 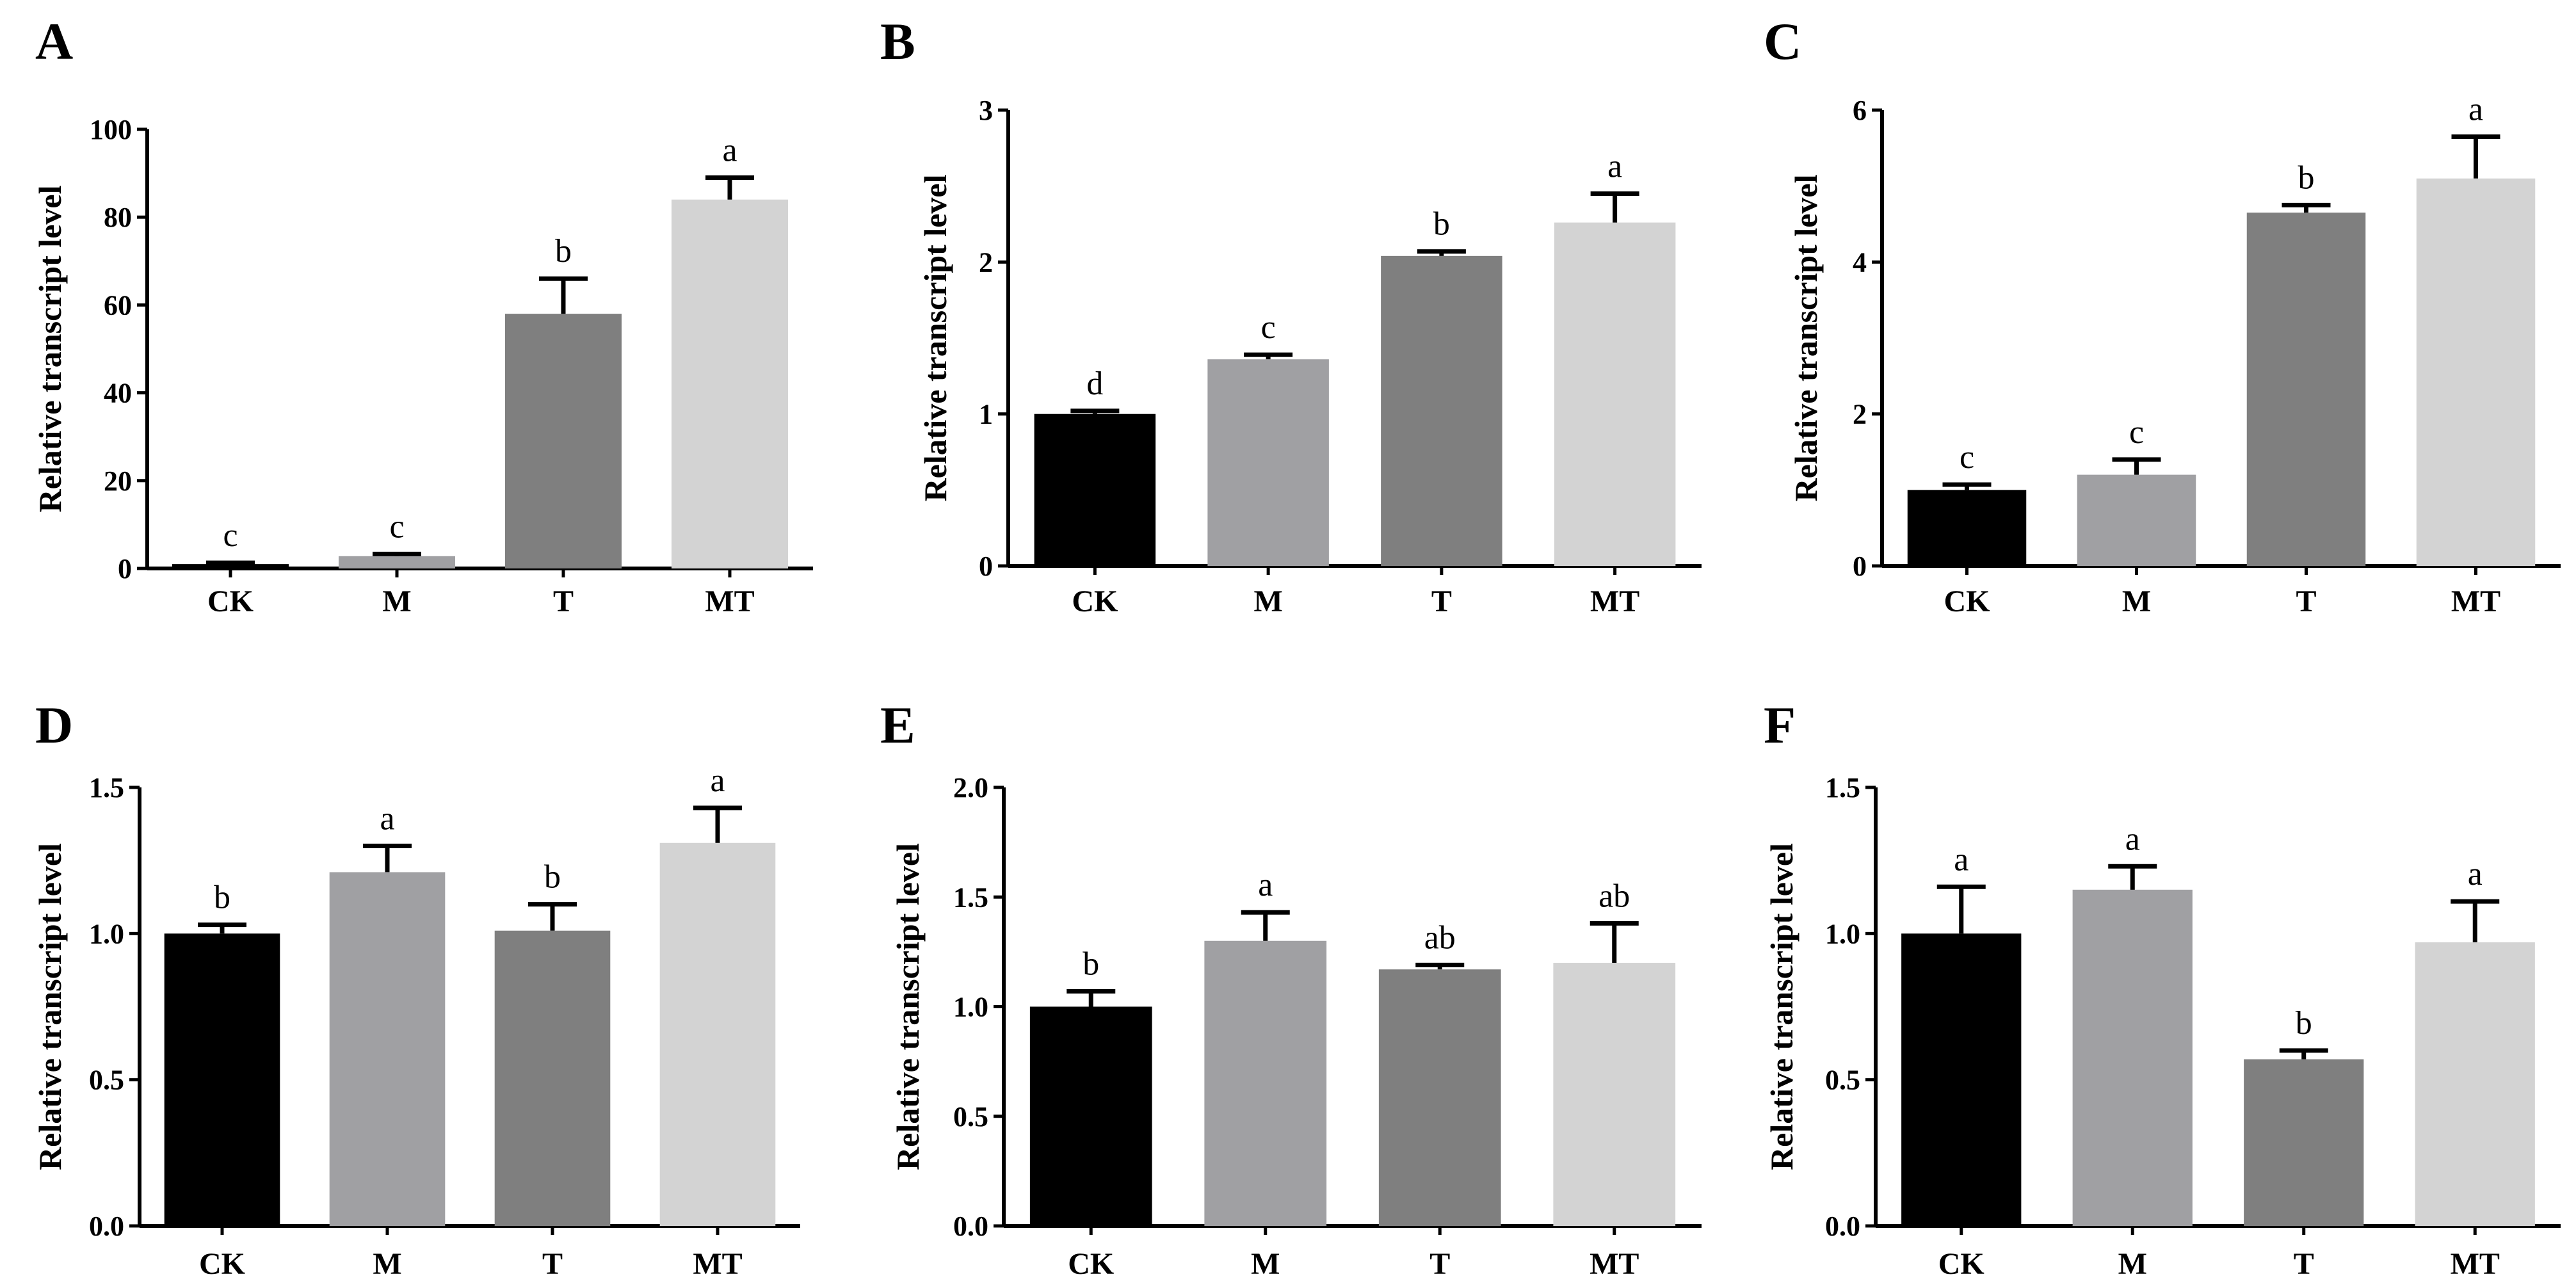 What do you see at coordinates (1094, 384) in the screenshot?
I see `significance-label: d` at bounding box center [1094, 384].